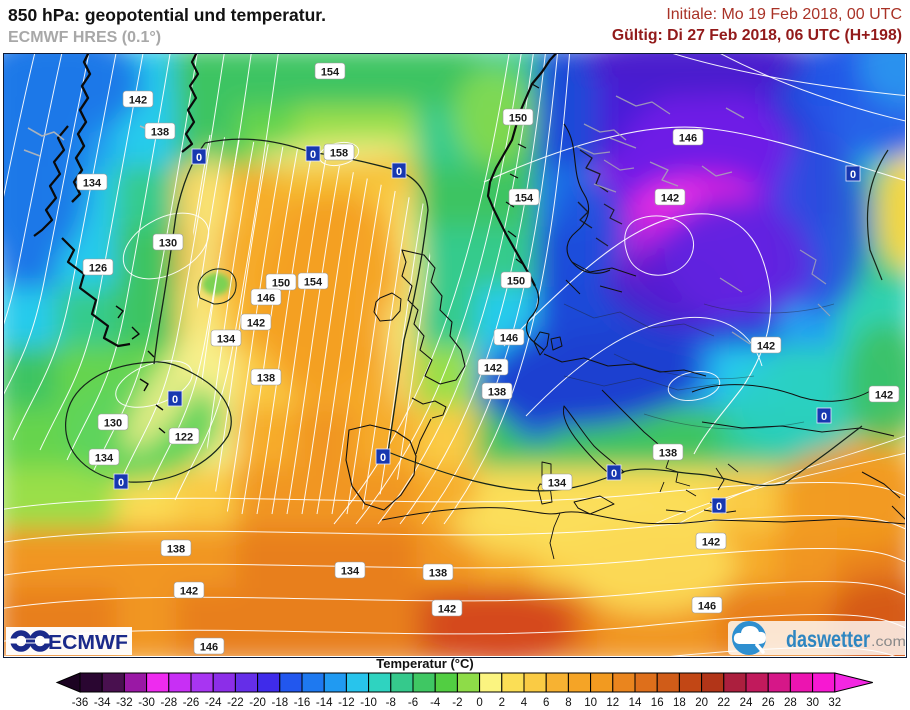  Describe the element at coordinates (257, 703) in the screenshot. I see `svg-text: -20` at that location.